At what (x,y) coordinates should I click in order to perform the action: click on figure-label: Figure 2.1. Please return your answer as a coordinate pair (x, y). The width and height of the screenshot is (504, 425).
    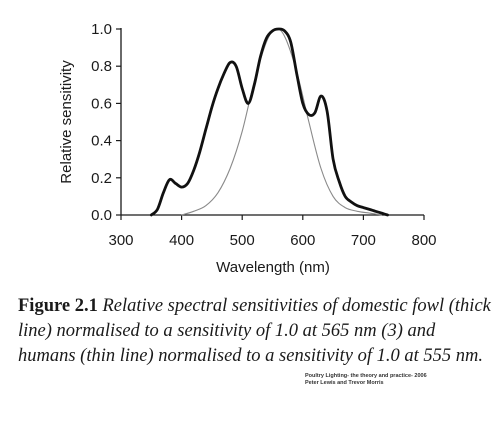
    Looking at the image, I should click on (58, 306).